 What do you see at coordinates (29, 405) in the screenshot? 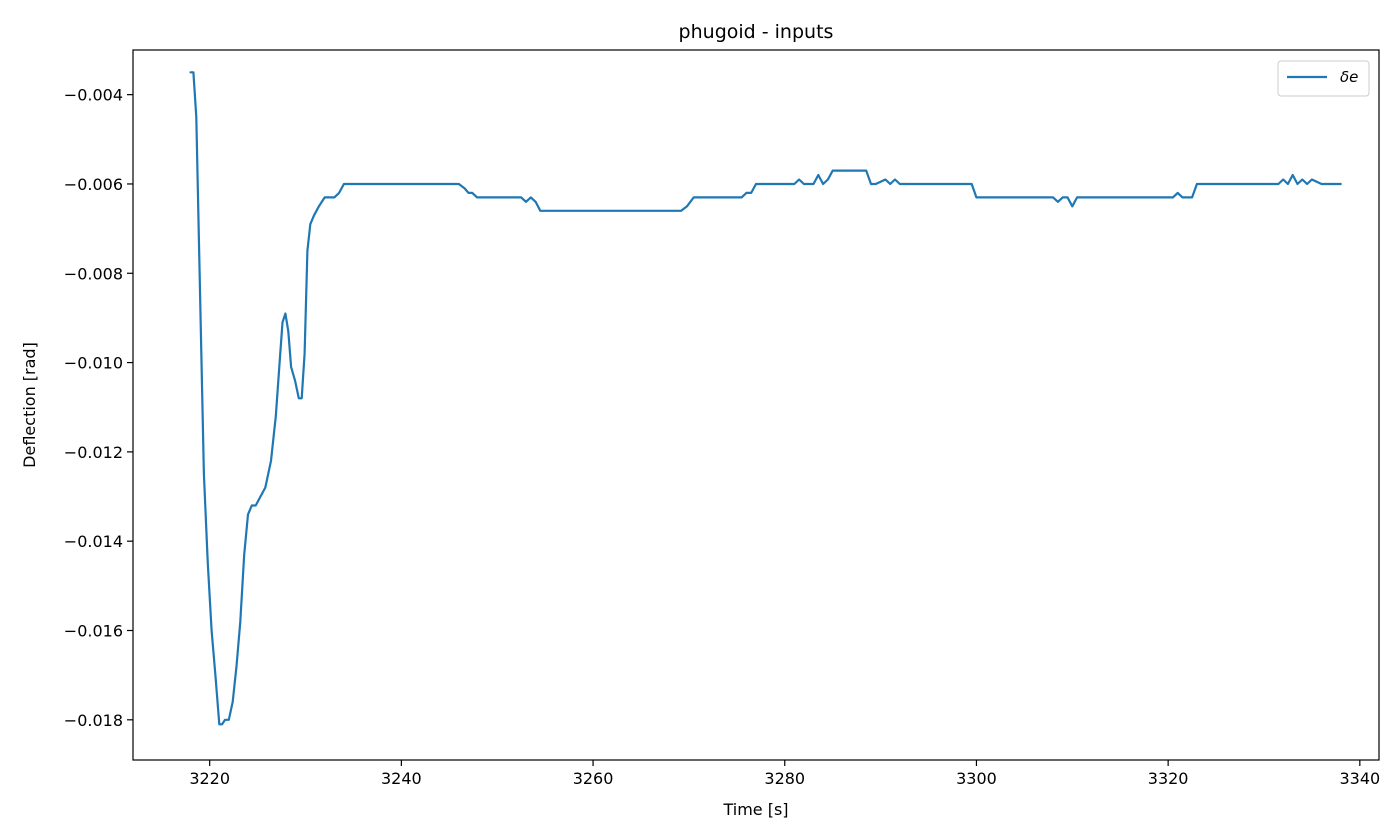
I see `y-axis-label: Deflection [rad]` at bounding box center [29, 405].